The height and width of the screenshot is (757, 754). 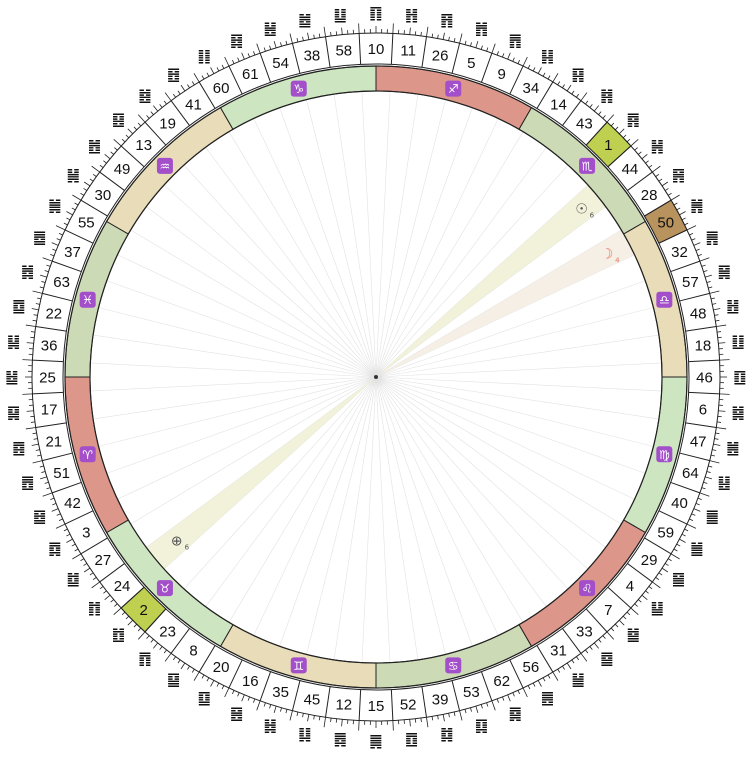 What do you see at coordinates (732, 448) in the screenshot?
I see `hexagram-icon: ䷰` at bounding box center [732, 448].